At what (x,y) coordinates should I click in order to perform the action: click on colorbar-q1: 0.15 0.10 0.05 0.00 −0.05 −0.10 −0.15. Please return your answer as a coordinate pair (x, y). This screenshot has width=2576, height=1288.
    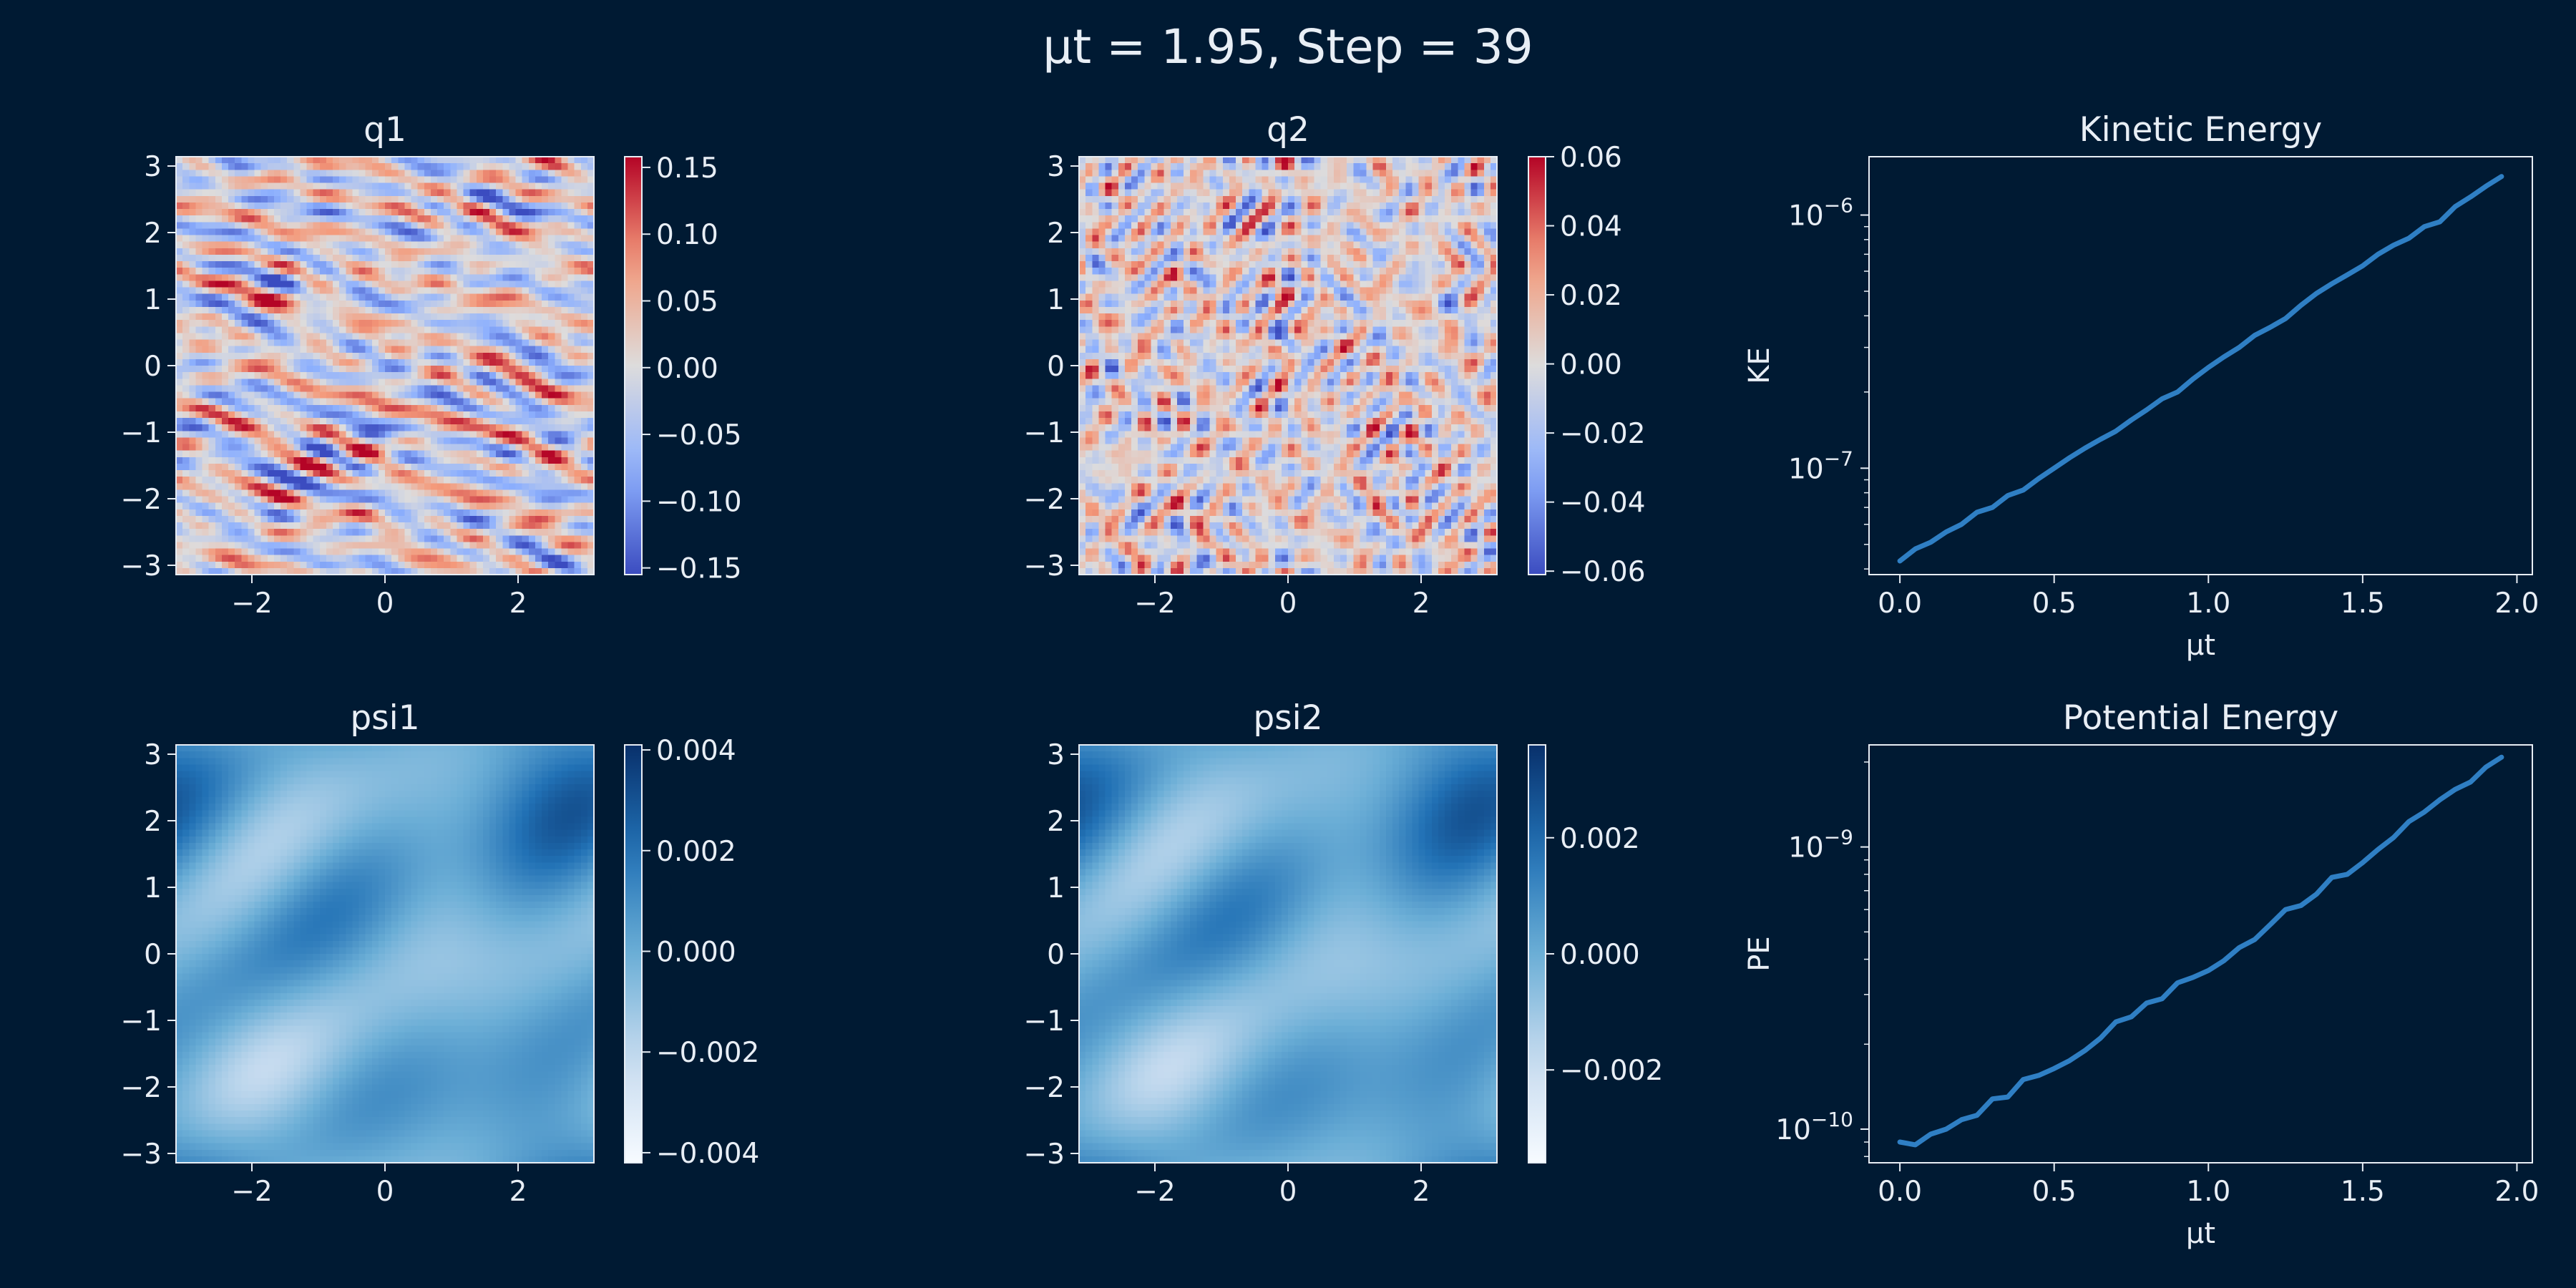
    Looking at the image, I should click on (683, 368).